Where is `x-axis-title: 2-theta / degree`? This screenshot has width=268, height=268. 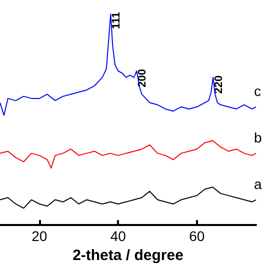 x-axis-title: 2-theta / degree is located at coordinates (128, 255).